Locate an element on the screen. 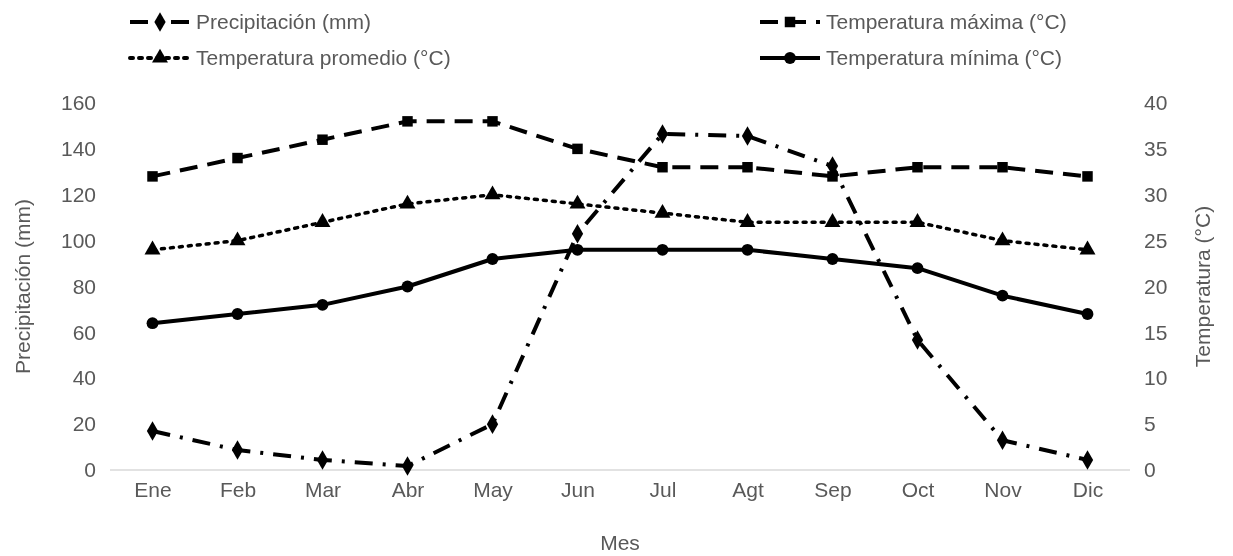 This screenshot has width=1233, height=556. y-axis-title: Precipitación (mm) is located at coordinates (22, 286).